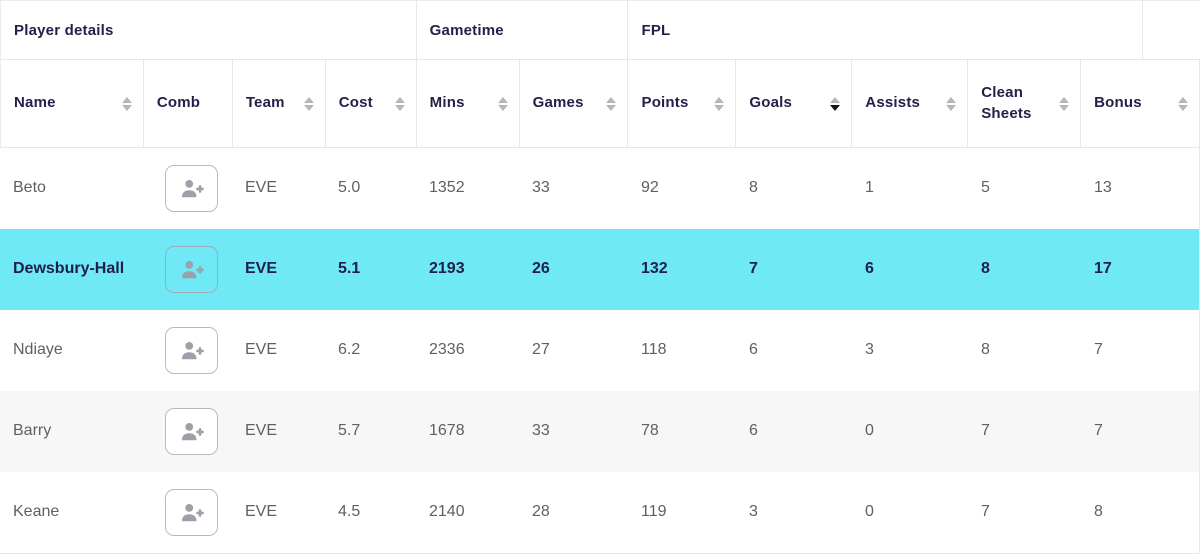 This screenshot has height=557, width=1200. Describe the element at coordinates (209, 30) in the screenshot. I see `column-group-player-details: Player details` at that location.